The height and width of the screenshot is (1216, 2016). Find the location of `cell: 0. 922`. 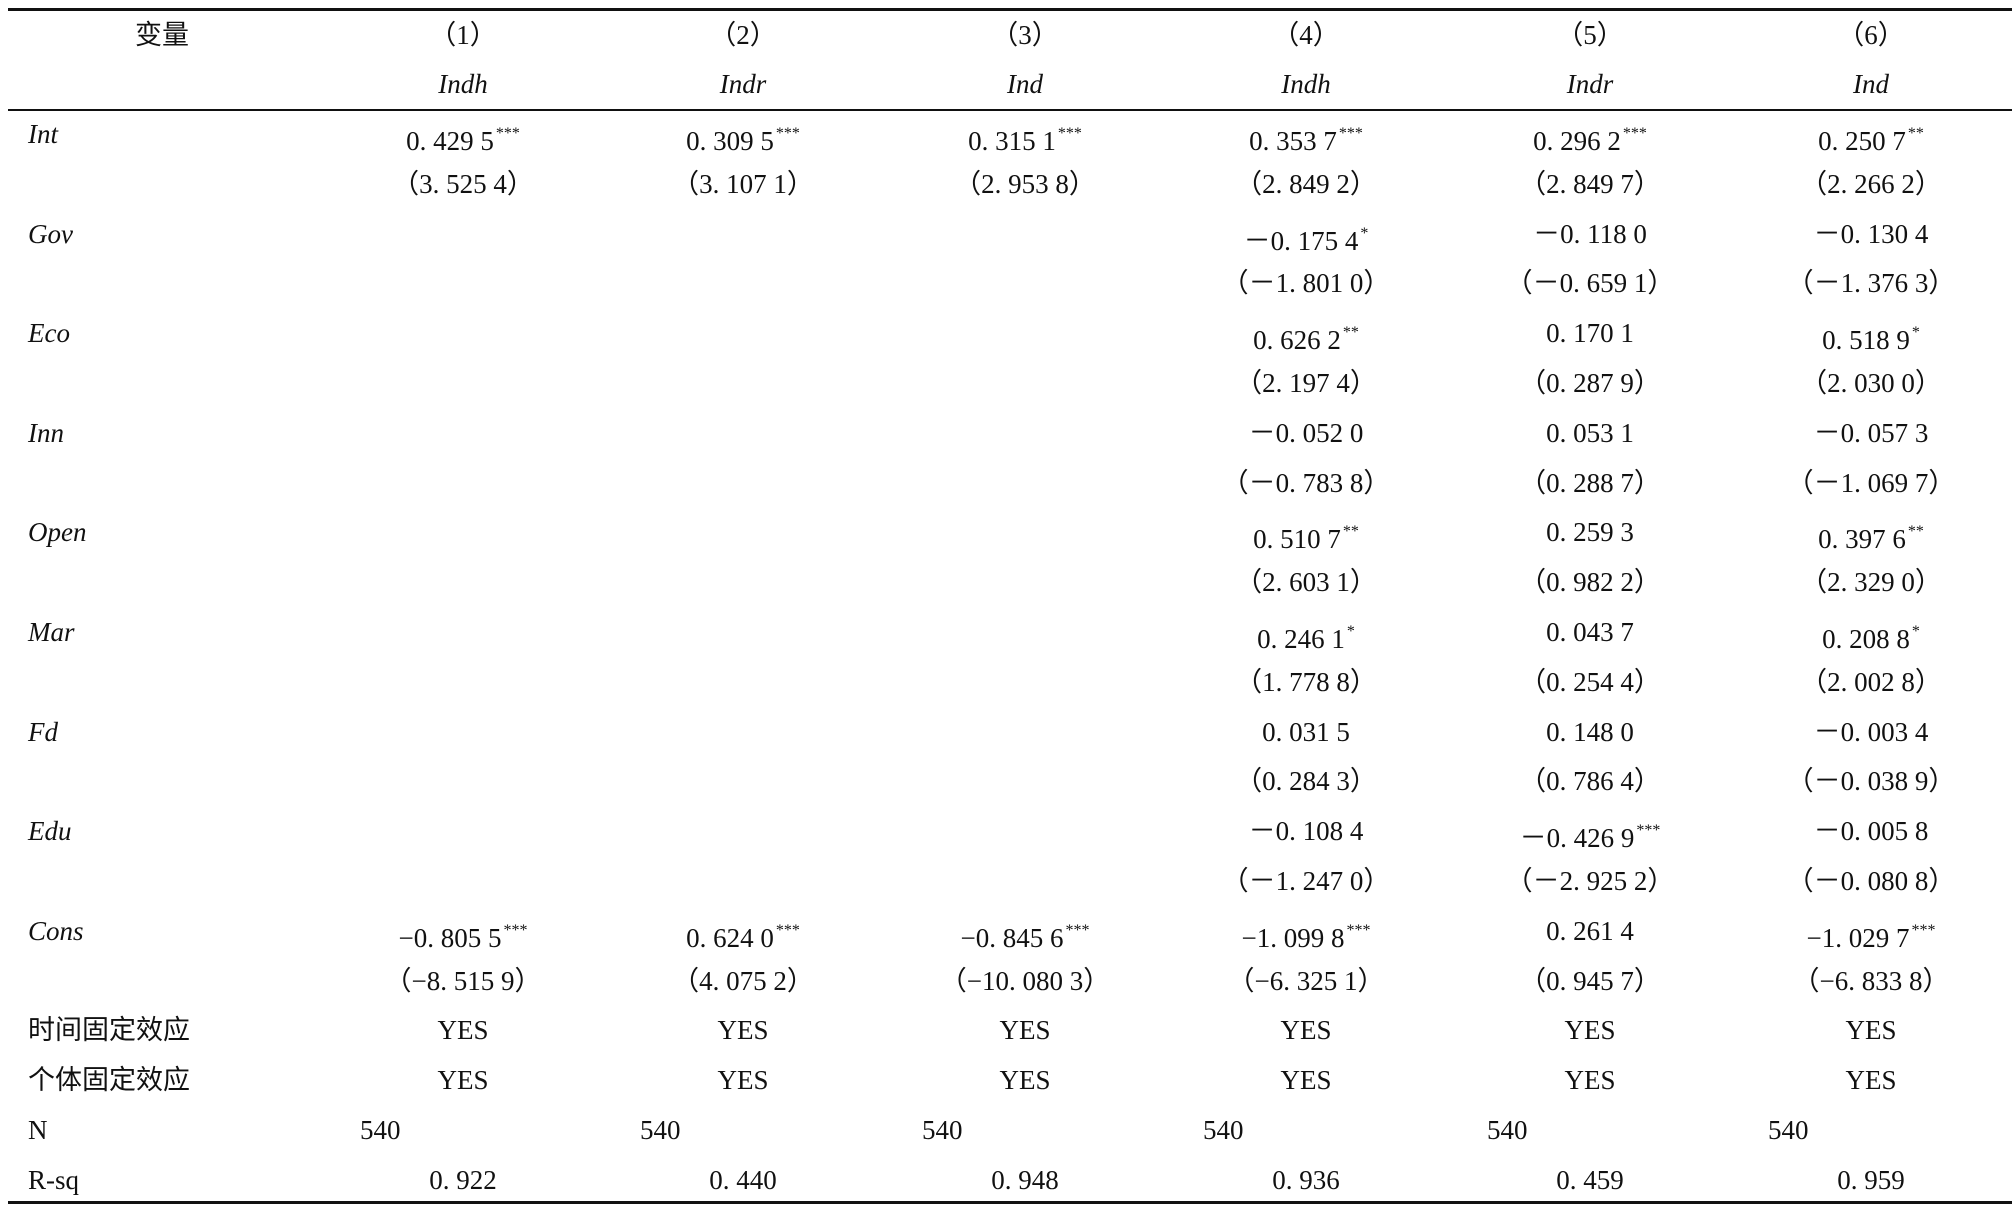

cell: 0. 922 is located at coordinates (463, 1179).